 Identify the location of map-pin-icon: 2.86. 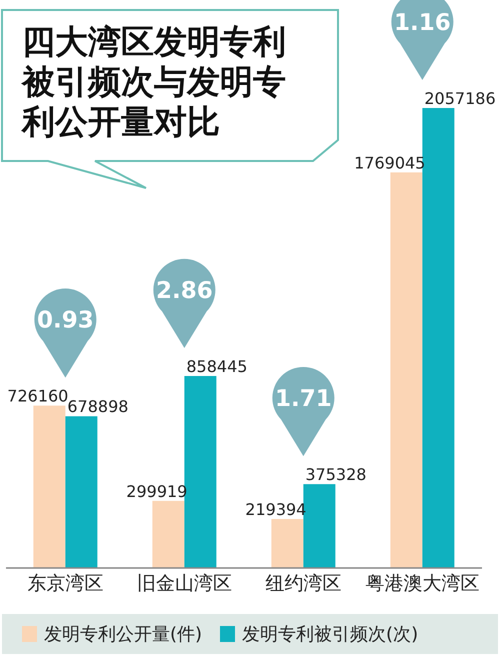
(184, 303).